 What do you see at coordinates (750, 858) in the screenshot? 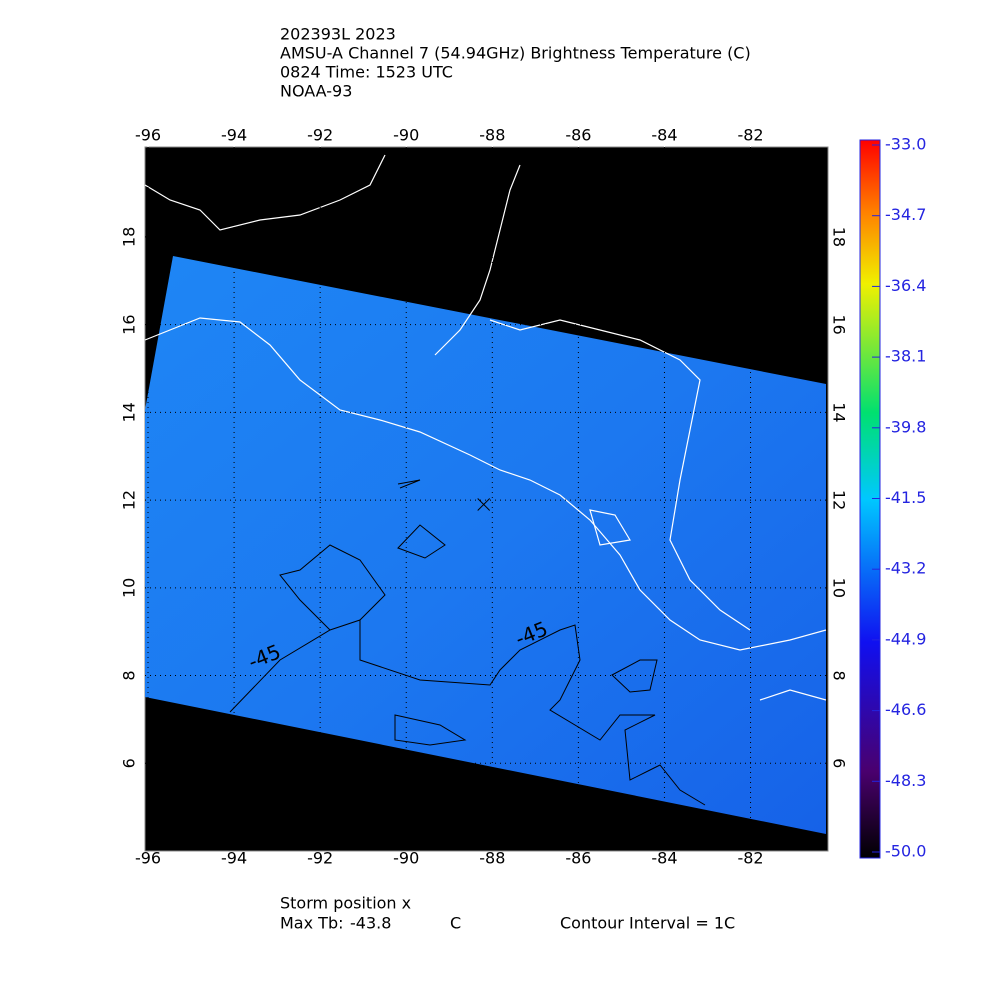
I see `lon-label-bottom: -82` at bounding box center [750, 858].